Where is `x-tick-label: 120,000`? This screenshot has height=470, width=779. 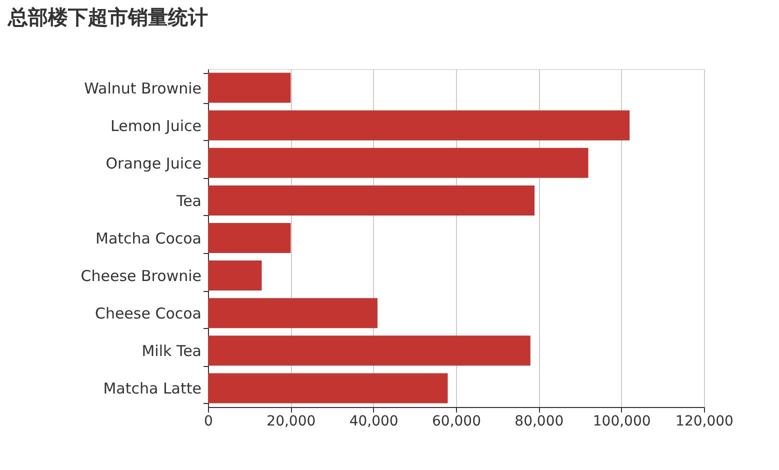
x-tick-label: 120,000 is located at coordinates (705, 422).